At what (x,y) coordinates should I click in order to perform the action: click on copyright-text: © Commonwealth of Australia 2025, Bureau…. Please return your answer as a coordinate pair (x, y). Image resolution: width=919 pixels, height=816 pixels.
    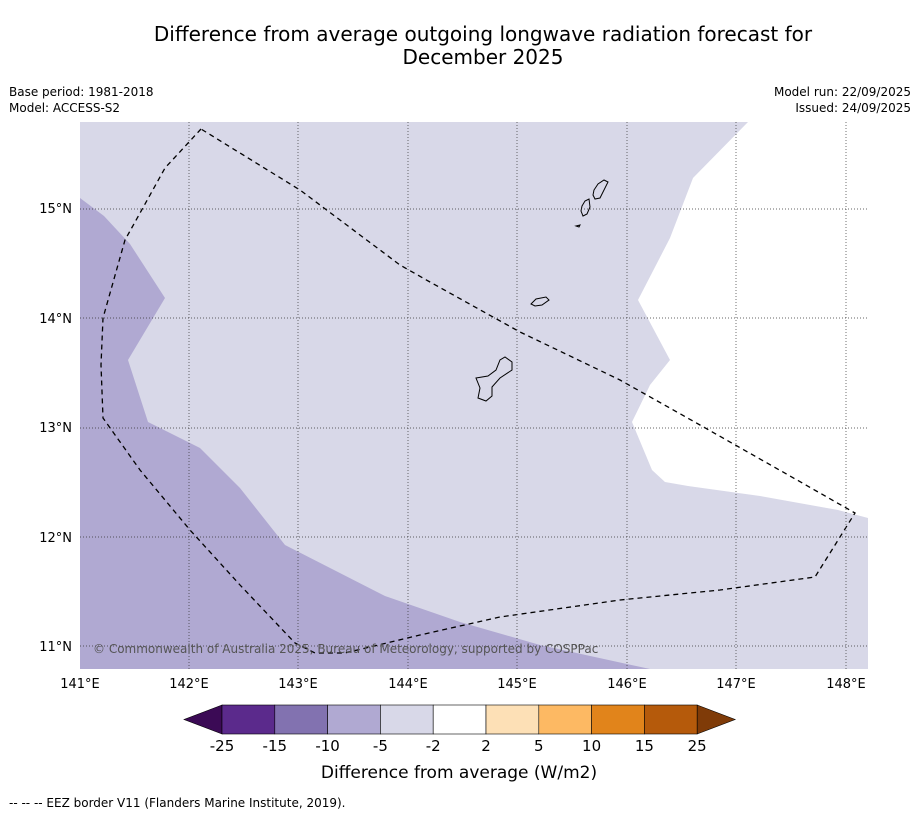
    Looking at the image, I should click on (345, 649).